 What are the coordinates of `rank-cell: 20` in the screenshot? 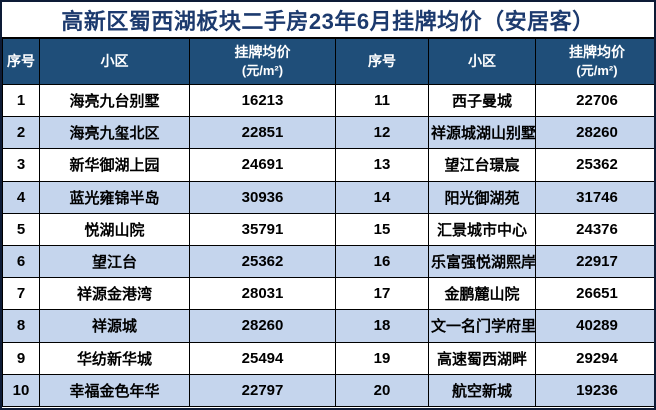 It's located at (382, 390).